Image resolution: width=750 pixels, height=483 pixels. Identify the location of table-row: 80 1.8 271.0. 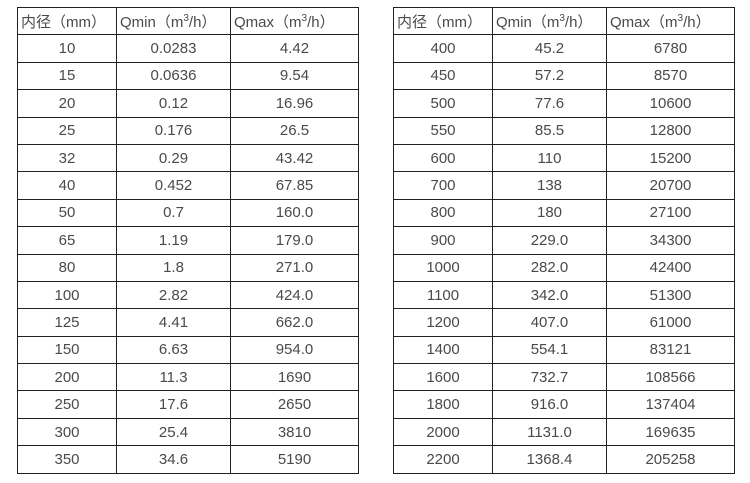
(188, 267).